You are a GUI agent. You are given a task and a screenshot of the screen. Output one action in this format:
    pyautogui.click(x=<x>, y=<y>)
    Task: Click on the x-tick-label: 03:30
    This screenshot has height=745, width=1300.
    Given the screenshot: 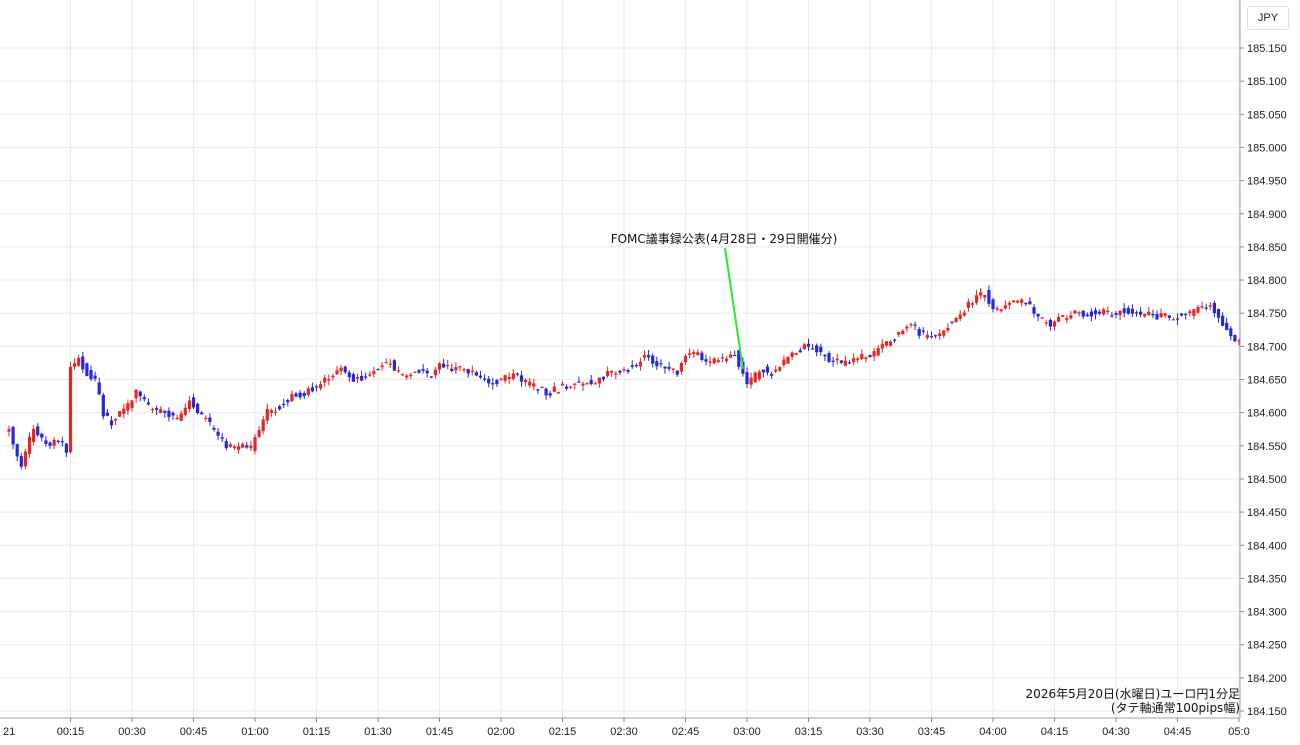 What is the action you would take?
    pyautogui.click(x=870, y=732)
    